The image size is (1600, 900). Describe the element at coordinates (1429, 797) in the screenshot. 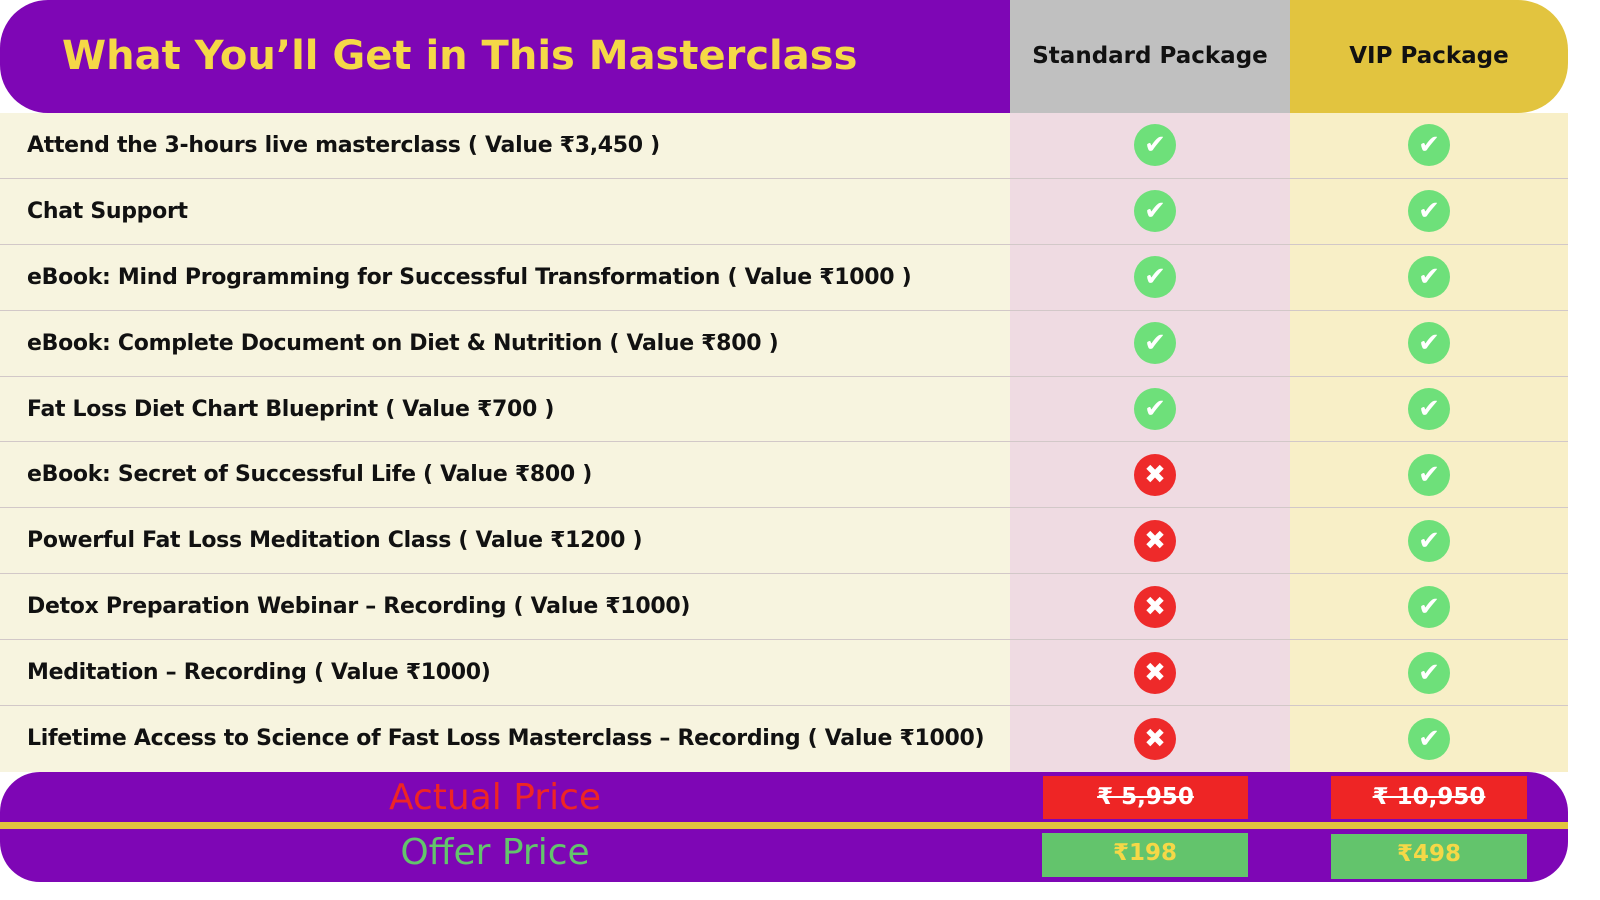

I see `vip-actual-price: ₹ 10,950` at that location.